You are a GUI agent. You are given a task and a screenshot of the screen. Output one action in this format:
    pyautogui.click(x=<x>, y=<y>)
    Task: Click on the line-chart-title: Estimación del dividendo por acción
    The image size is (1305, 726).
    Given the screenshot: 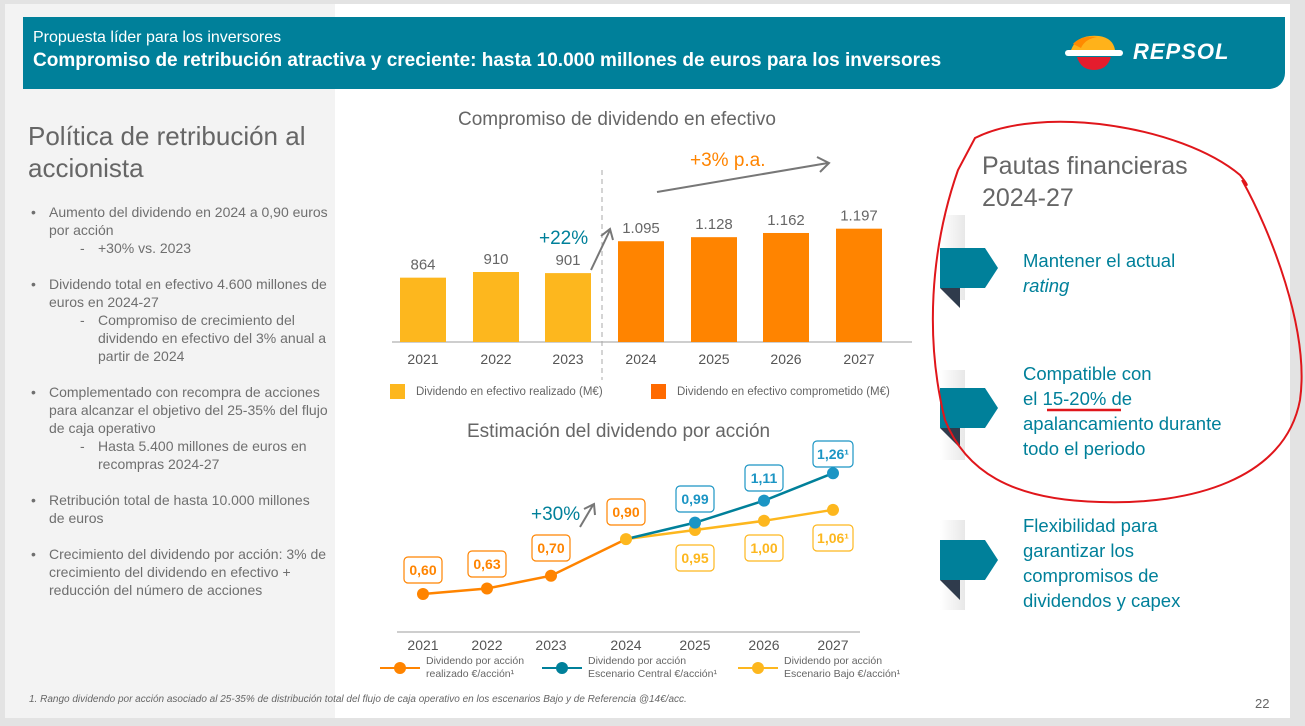 What is the action you would take?
    pyautogui.click(x=619, y=431)
    